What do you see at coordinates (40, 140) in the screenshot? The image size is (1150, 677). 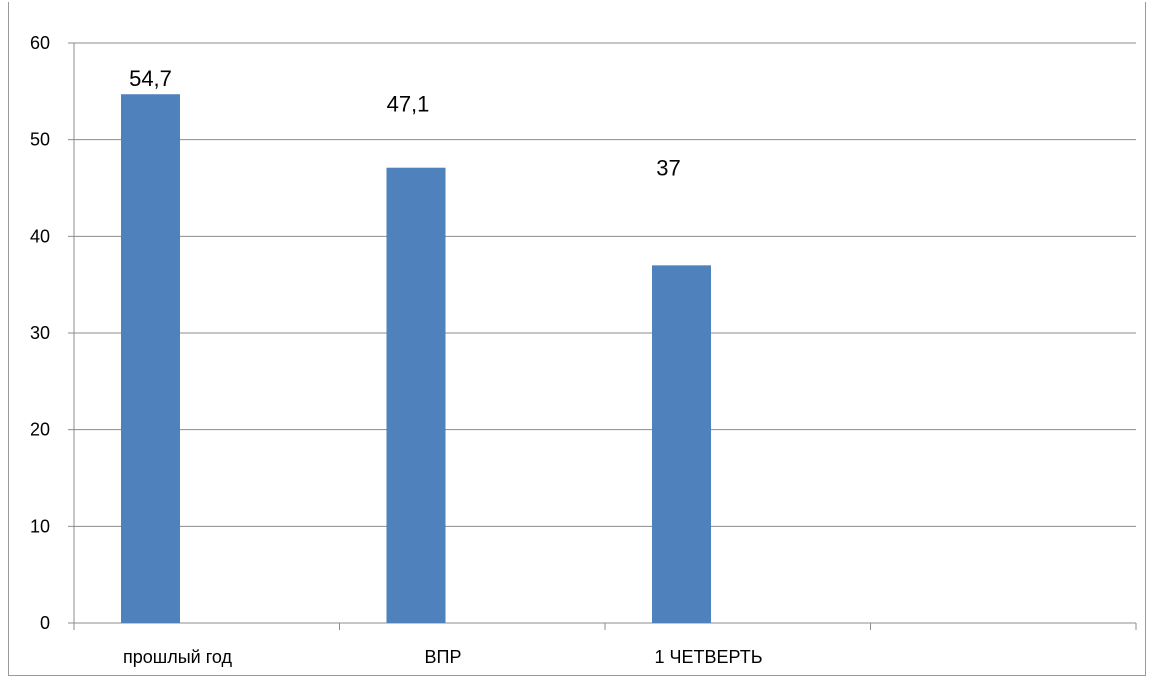 I see `y-tick-label-5: 50` at bounding box center [40, 140].